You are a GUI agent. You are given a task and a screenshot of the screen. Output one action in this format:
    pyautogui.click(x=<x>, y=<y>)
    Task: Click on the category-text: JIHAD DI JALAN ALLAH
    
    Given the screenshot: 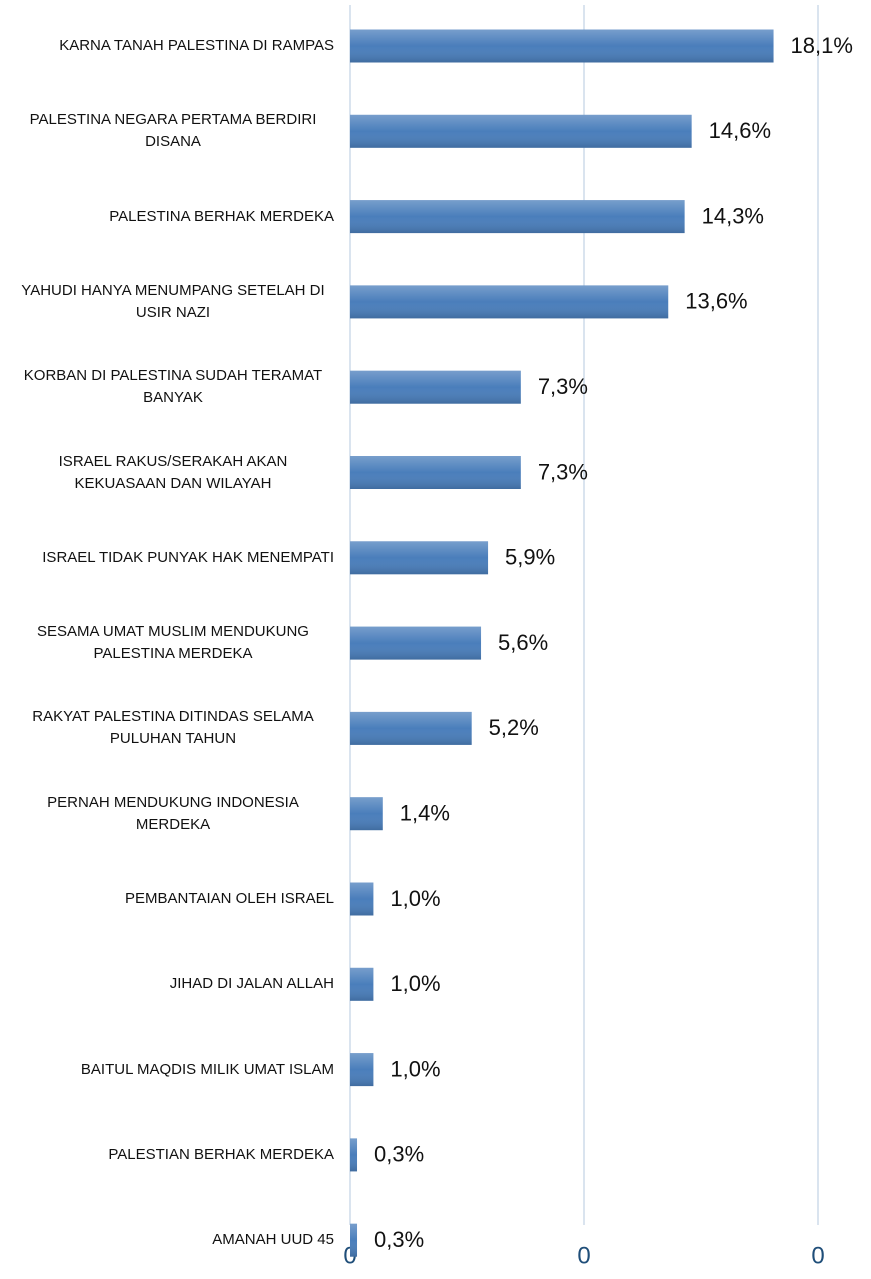 What is the action you would take?
    pyautogui.click(x=251, y=984)
    